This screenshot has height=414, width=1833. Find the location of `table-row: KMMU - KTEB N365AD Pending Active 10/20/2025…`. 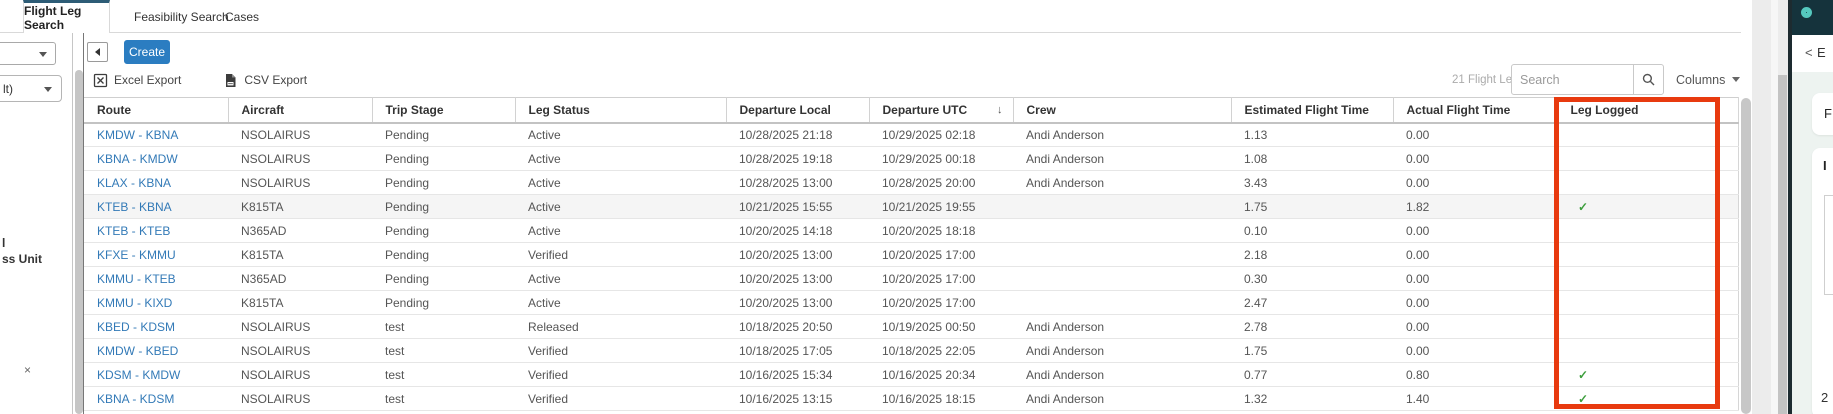

table-row: KMMU - KTEB N365AD Pending Active 10/20/2025… is located at coordinates (911, 278).